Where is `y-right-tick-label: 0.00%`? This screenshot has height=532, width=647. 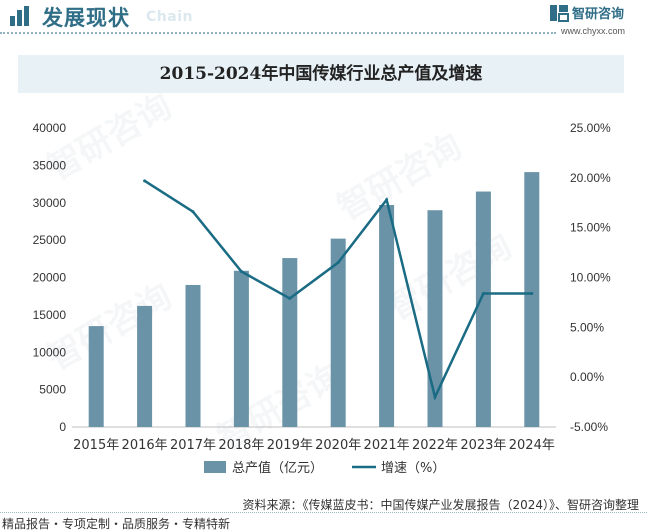
y-right-tick-label: 0.00% is located at coordinates (587, 377).